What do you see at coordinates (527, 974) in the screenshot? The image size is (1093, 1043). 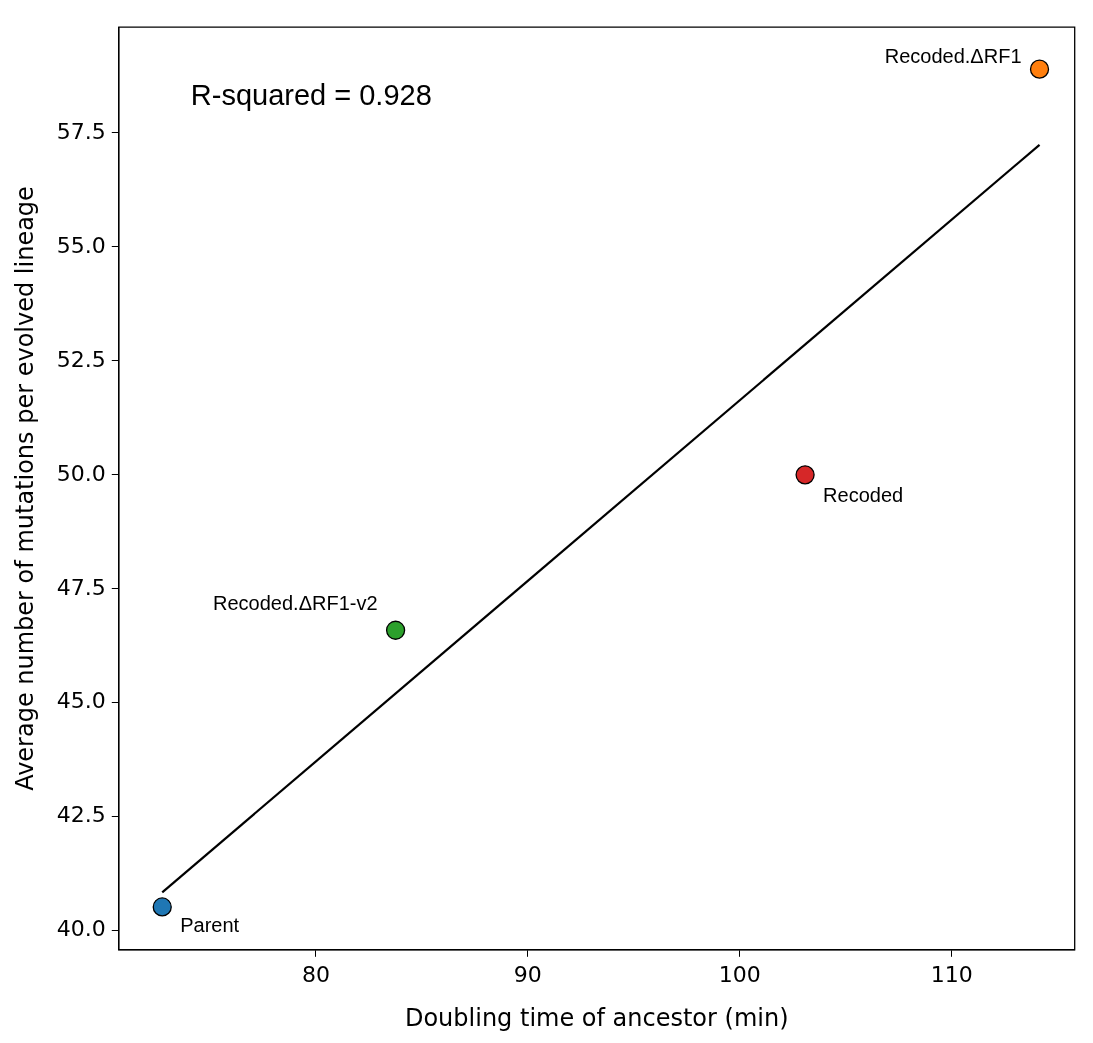 I see `x-tick-label: 90` at bounding box center [527, 974].